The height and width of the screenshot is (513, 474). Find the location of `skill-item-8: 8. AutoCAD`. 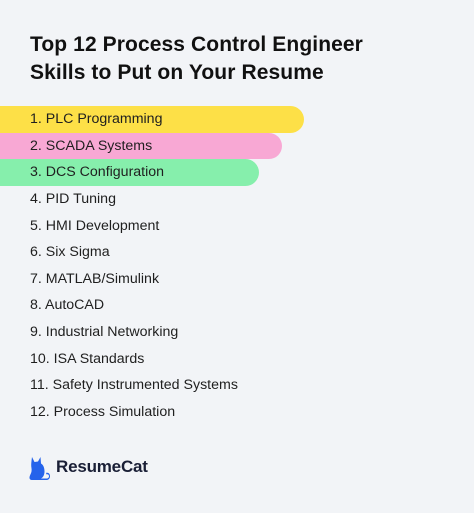

skill-item-8: 8. AutoCAD is located at coordinates (67, 305).